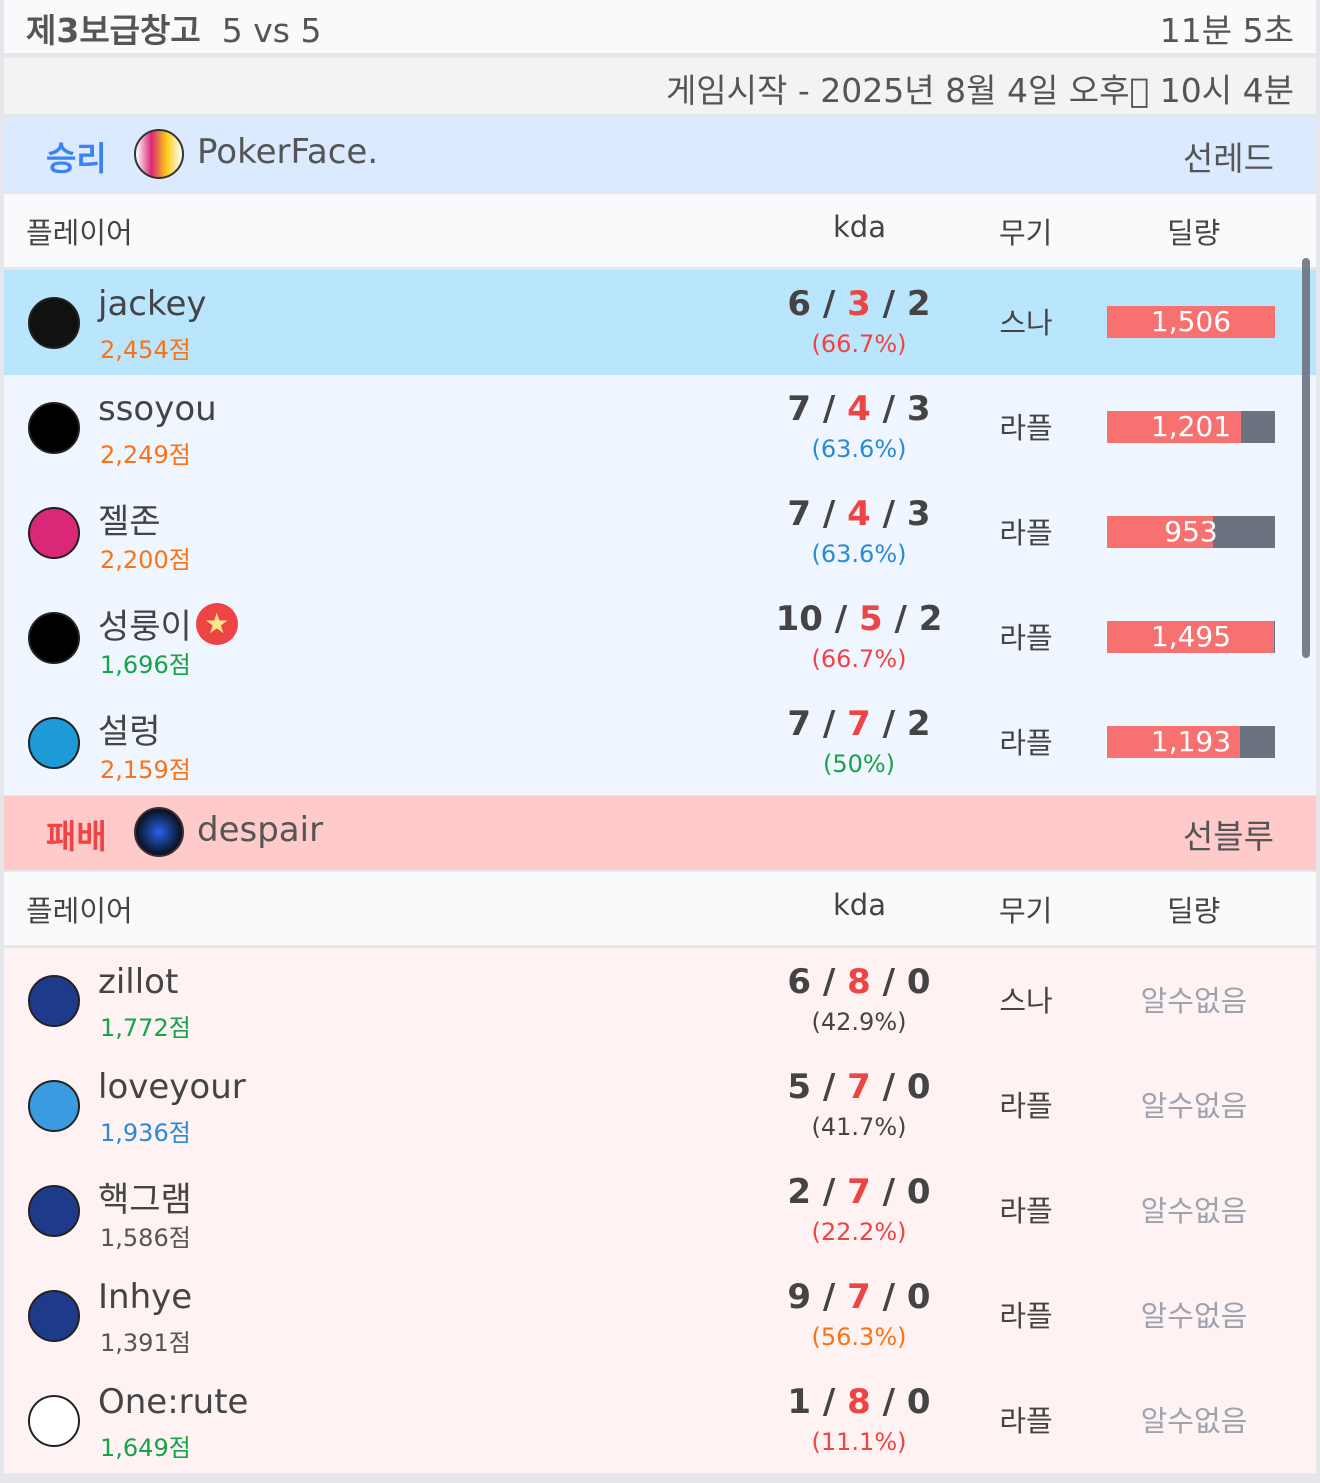 This screenshot has height=1483, width=1320. Describe the element at coordinates (799, 514) in the screenshot. I see `kills: 7` at that location.